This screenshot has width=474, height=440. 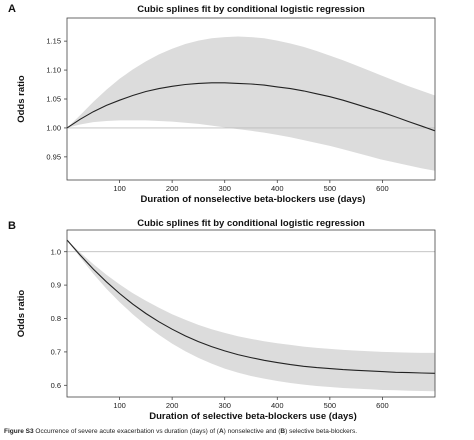 I want to click on y-tick-label-b-2: 0.8, so click(x=56, y=318).